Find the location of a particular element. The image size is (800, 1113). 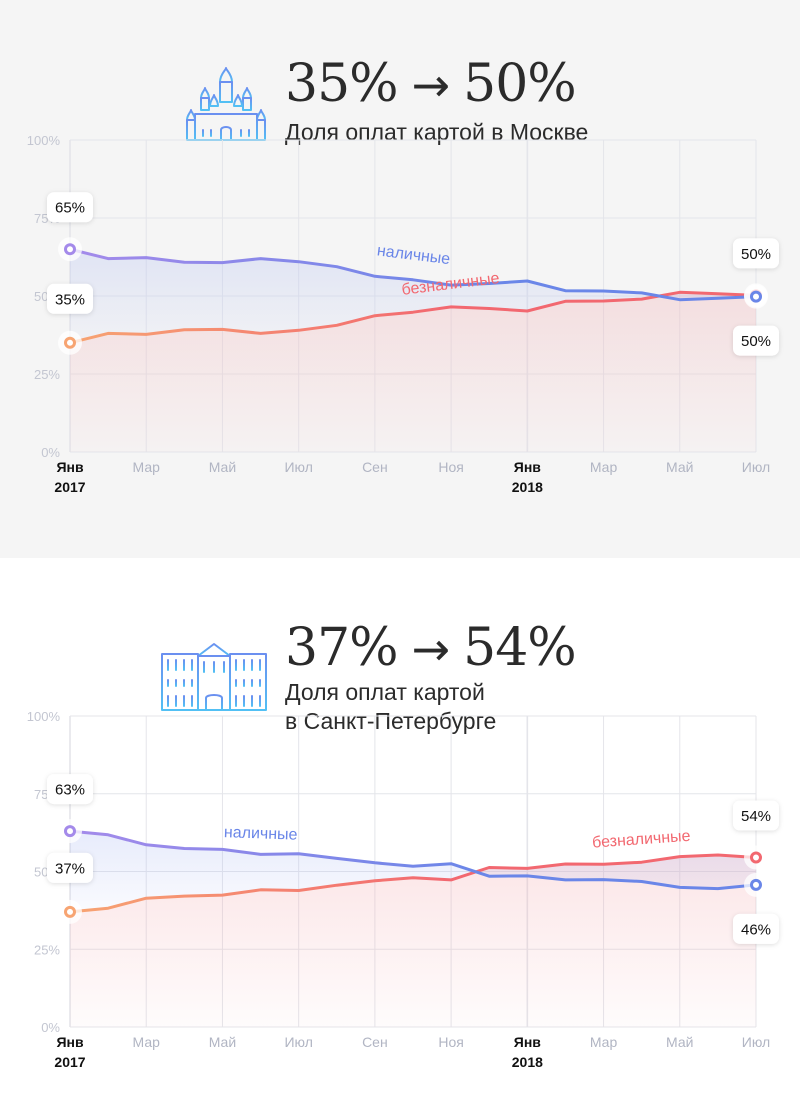

cash-end-label: 46% is located at coordinates (756, 929).